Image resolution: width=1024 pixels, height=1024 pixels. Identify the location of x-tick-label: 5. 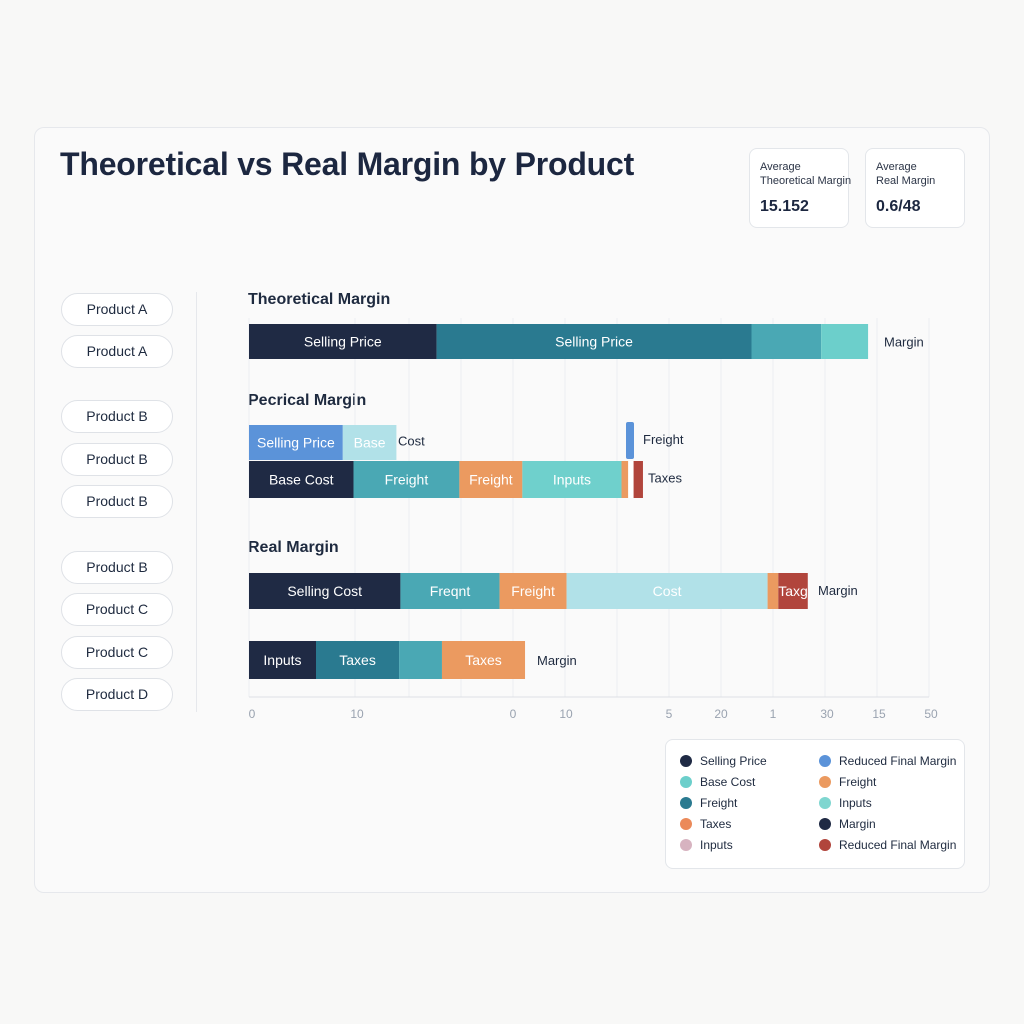
(669, 714).